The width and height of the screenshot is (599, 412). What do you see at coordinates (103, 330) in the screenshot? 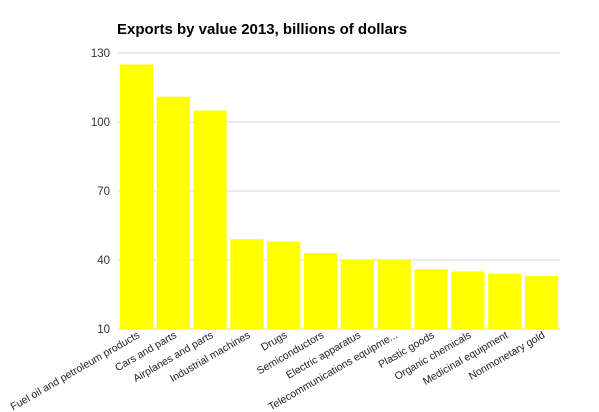
I see `y-tick-label: 10` at bounding box center [103, 330].